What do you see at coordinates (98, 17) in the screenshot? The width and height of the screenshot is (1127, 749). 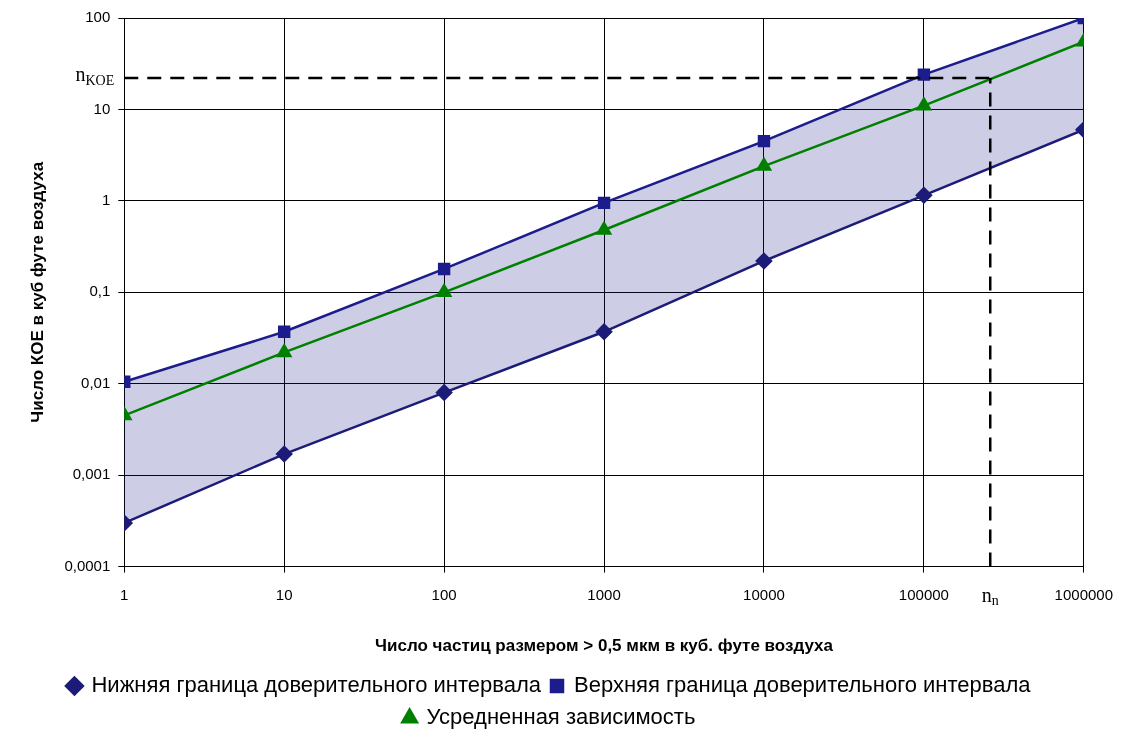 I see `y-tick-label: 100` at bounding box center [98, 17].